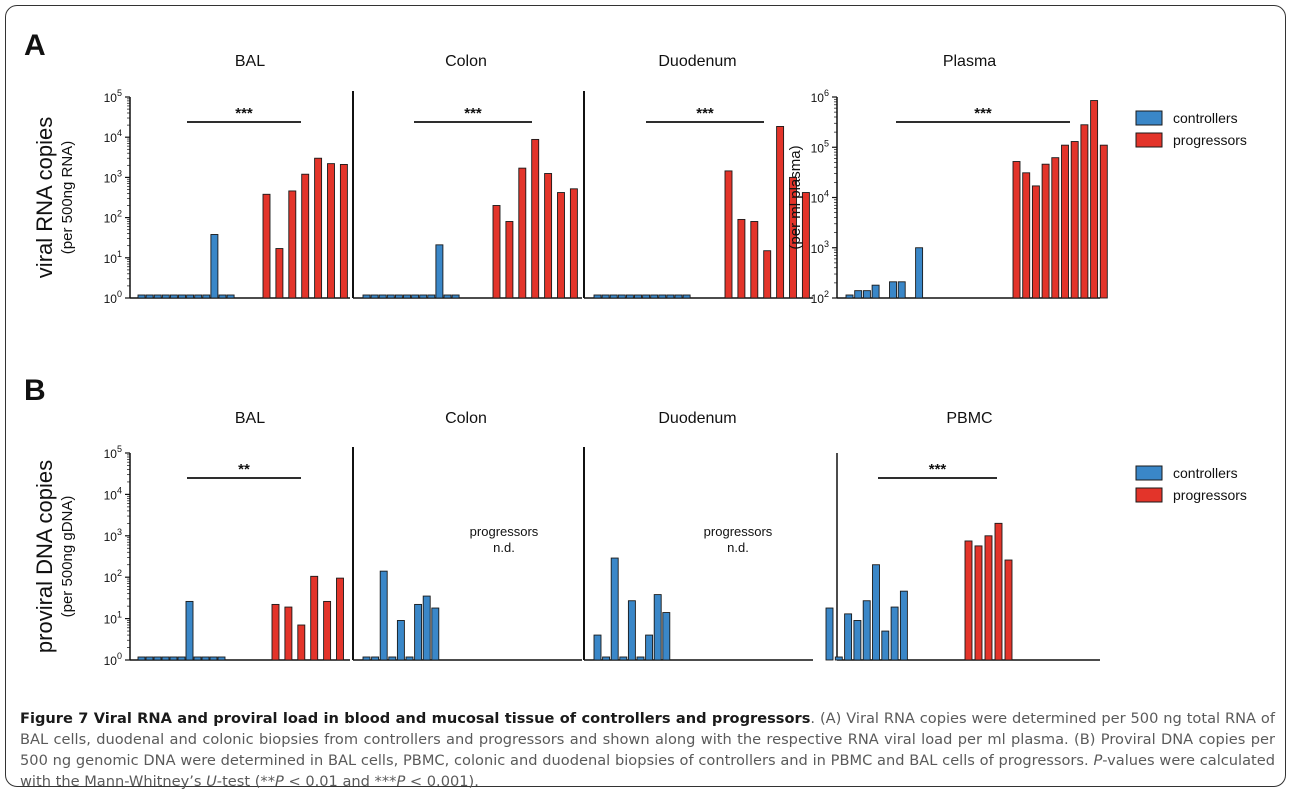 This screenshot has height=795, width=1293. What do you see at coordinates (1205, 473) in the screenshot?
I see `legend-label-controllers-b: controllers` at bounding box center [1205, 473].